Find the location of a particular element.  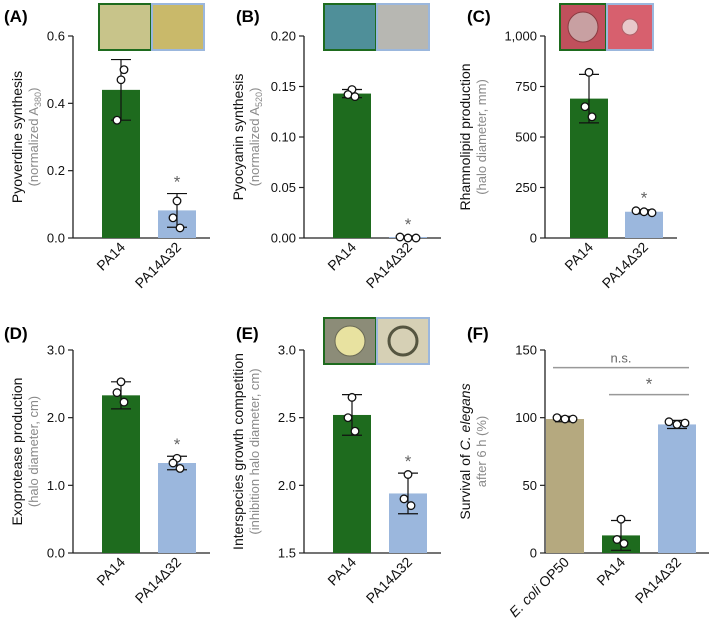

y-tick-label: 1.0 is located at coordinates (56, 485).